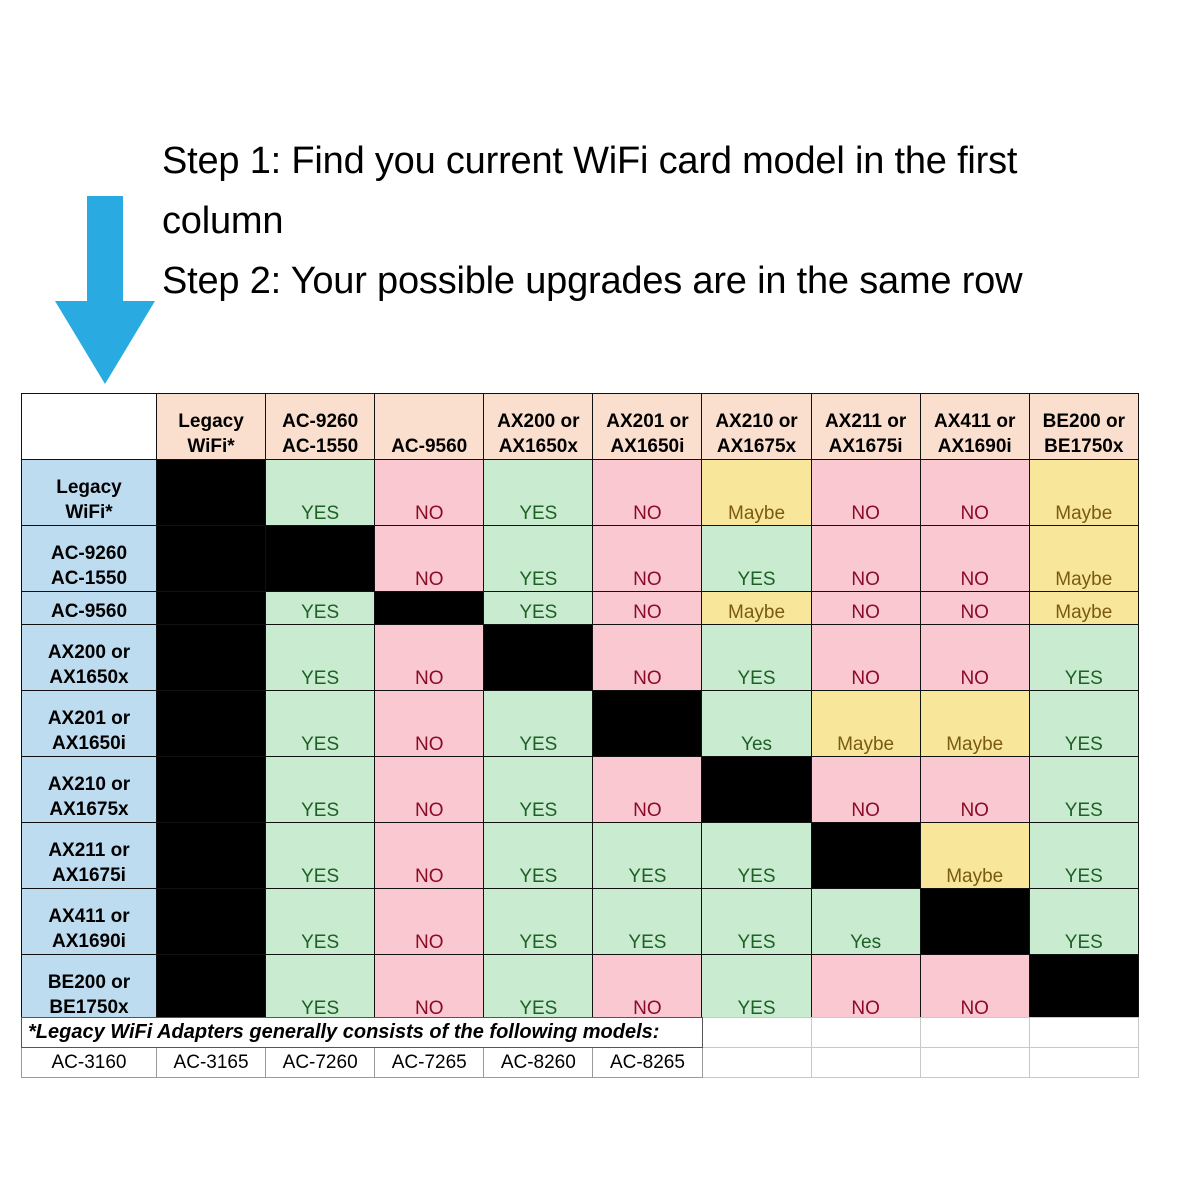 The height and width of the screenshot is (1200, 1200). I want to click on matrix-row: AC-9260 AC-1550 NO YES NO YES NO NO Maybe, so click(580, 558).